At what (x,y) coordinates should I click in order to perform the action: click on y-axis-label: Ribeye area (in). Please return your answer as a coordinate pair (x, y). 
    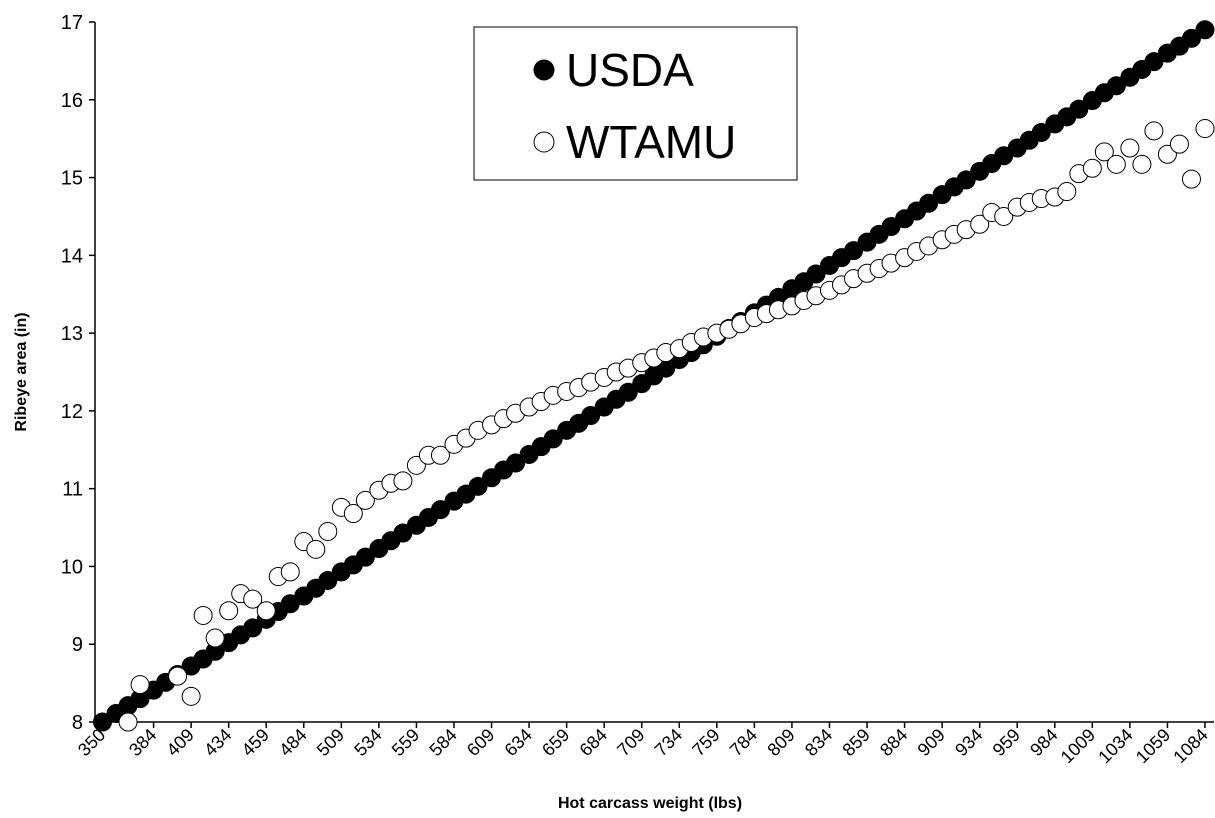
    Looking at the image, I should click on (21, 371).